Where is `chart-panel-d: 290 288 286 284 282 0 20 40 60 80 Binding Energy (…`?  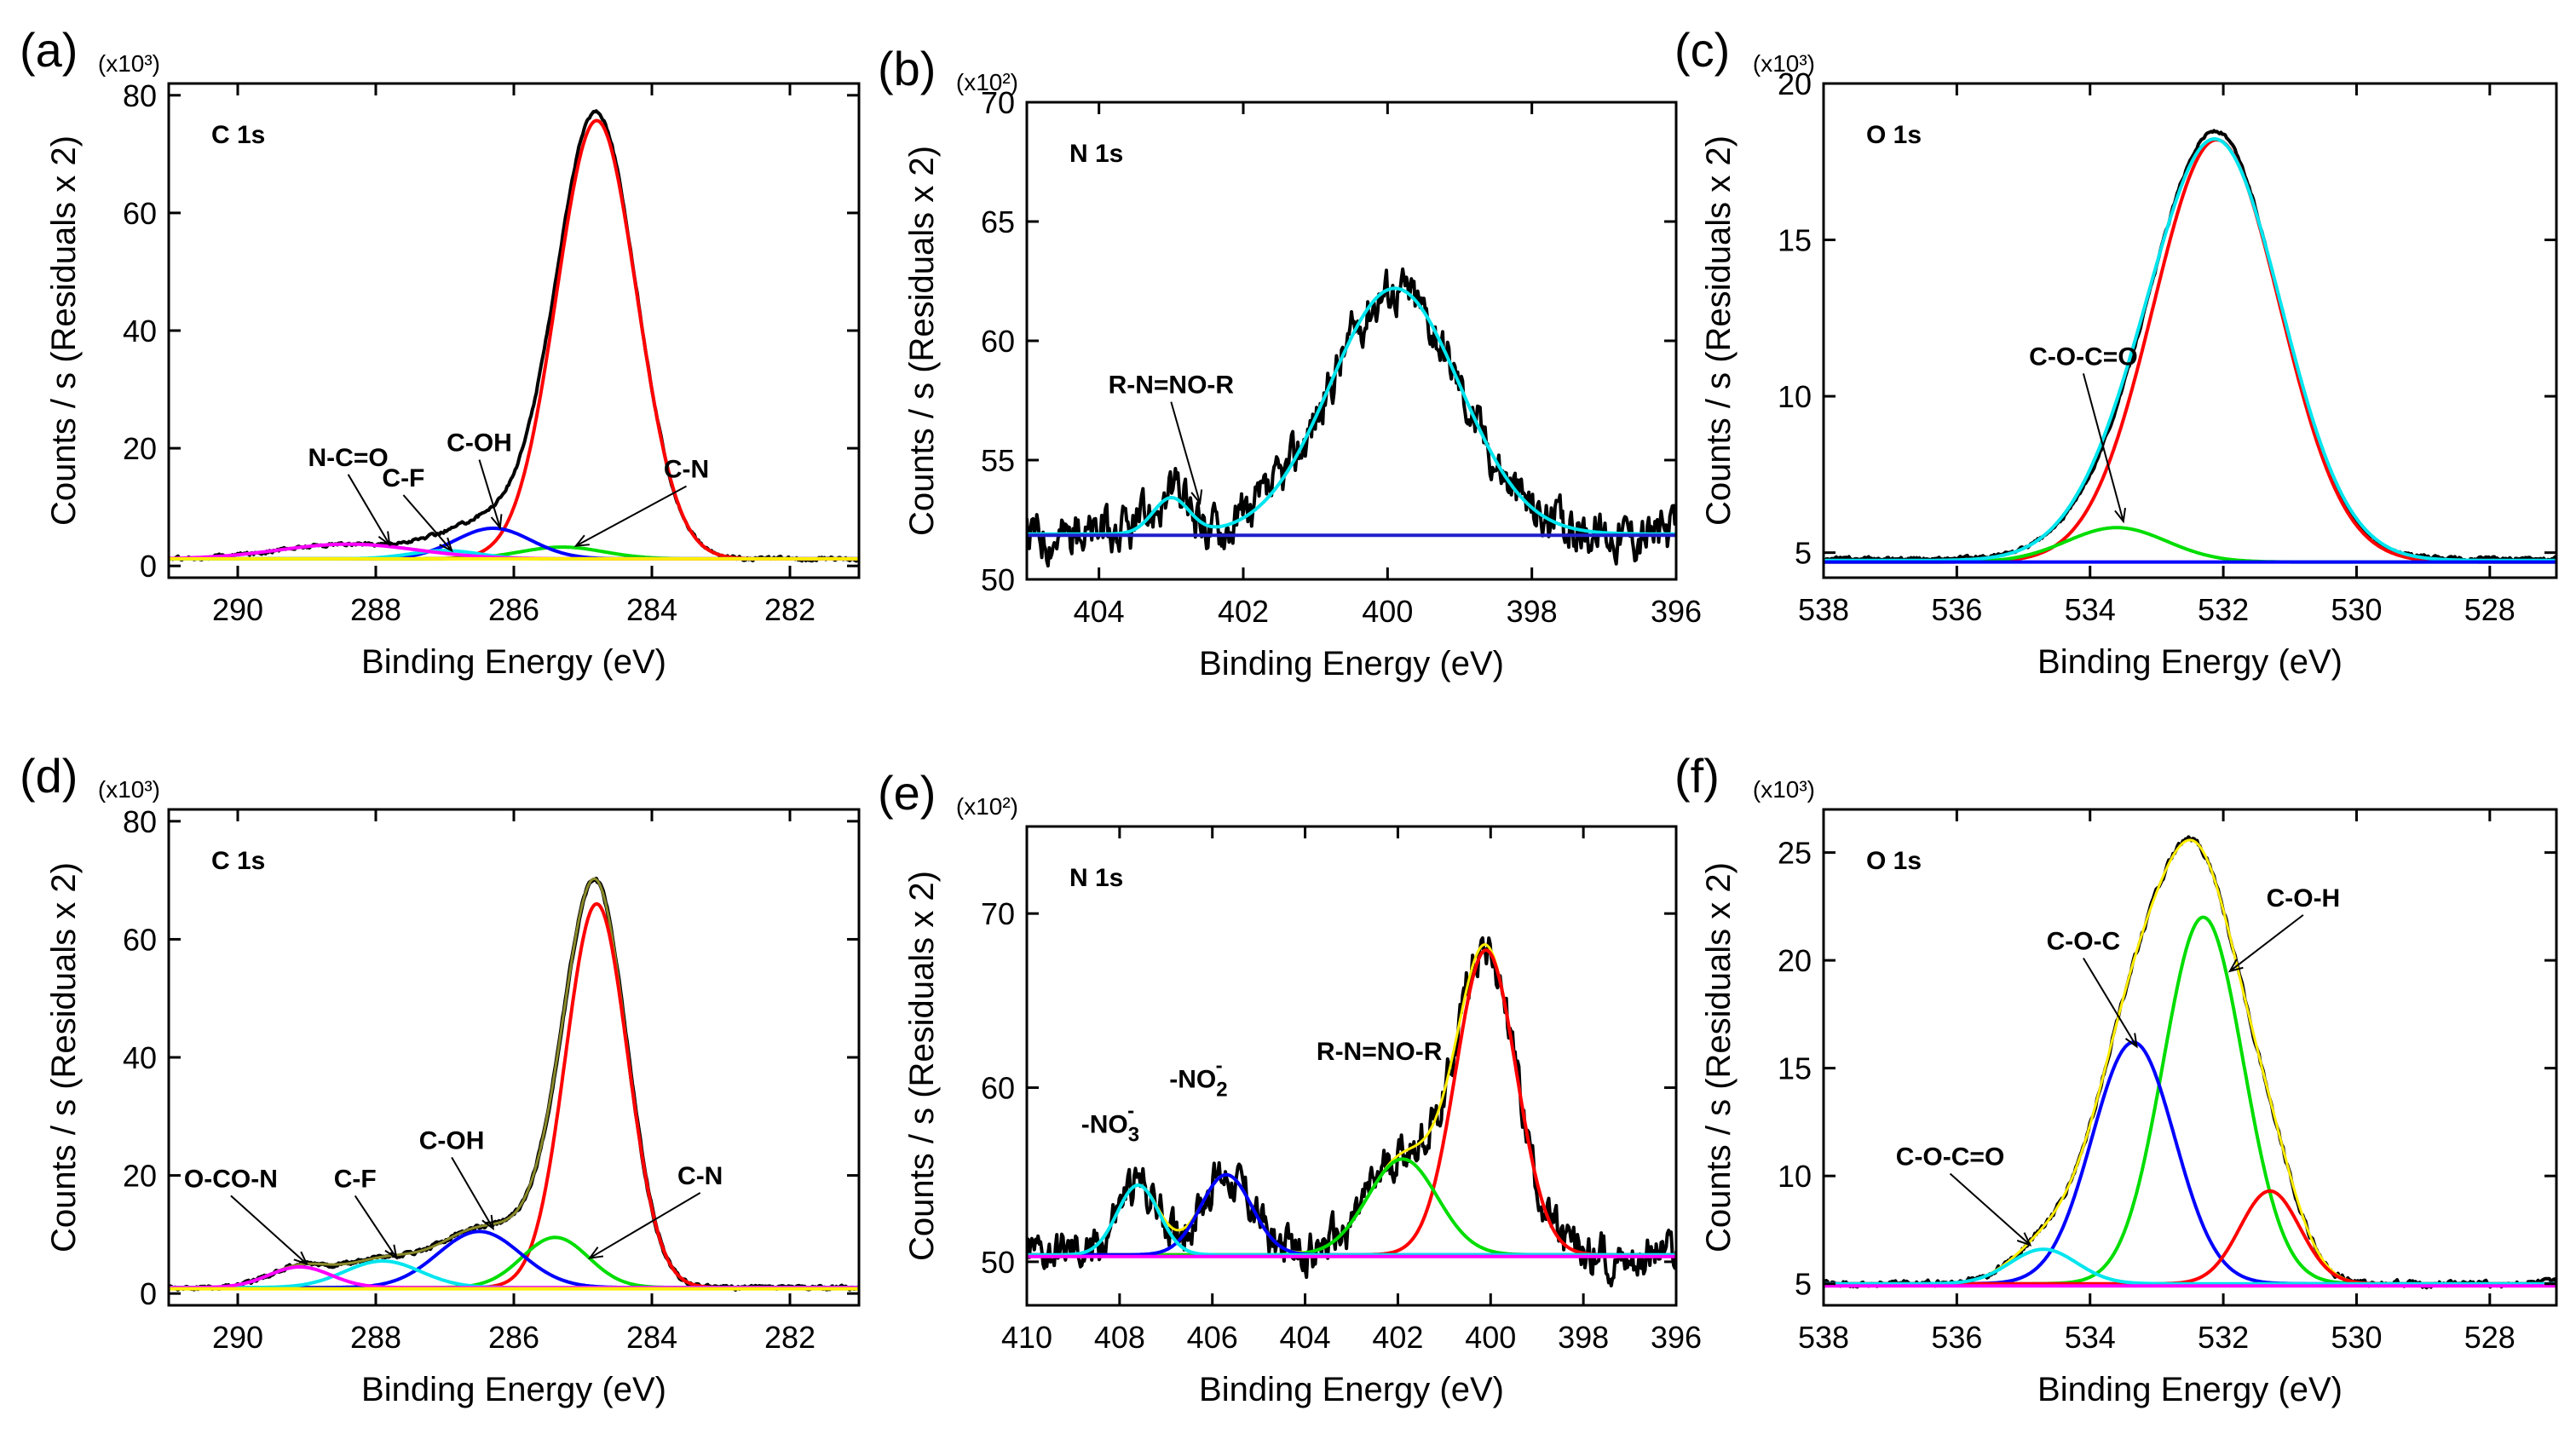
chart-panel-d: 290 288 286 284 282 0 20 40 60 80 Binding Energy (… is located at coordinates (440, 1078).